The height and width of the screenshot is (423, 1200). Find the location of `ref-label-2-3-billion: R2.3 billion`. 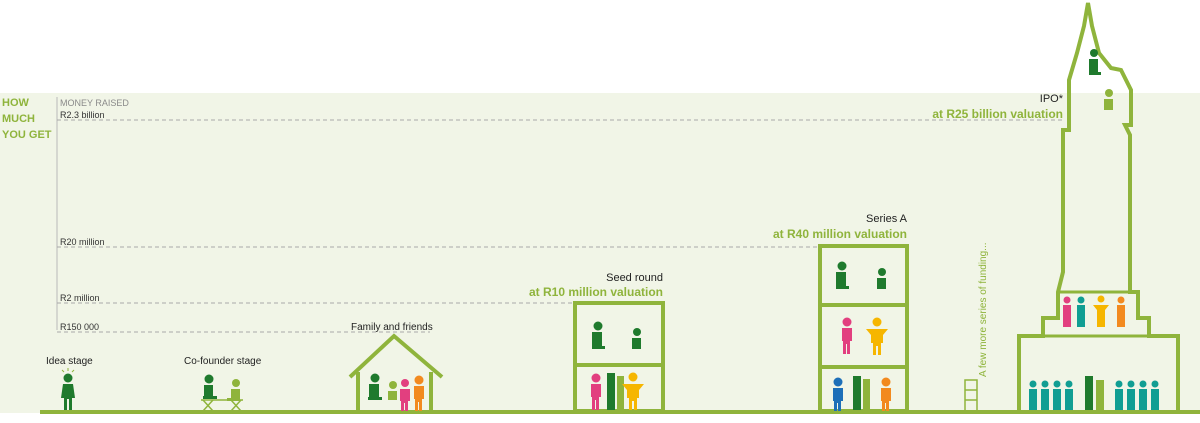

ref-label-2-3-billion: R2.3 billion is located at coordinates (82, 115).